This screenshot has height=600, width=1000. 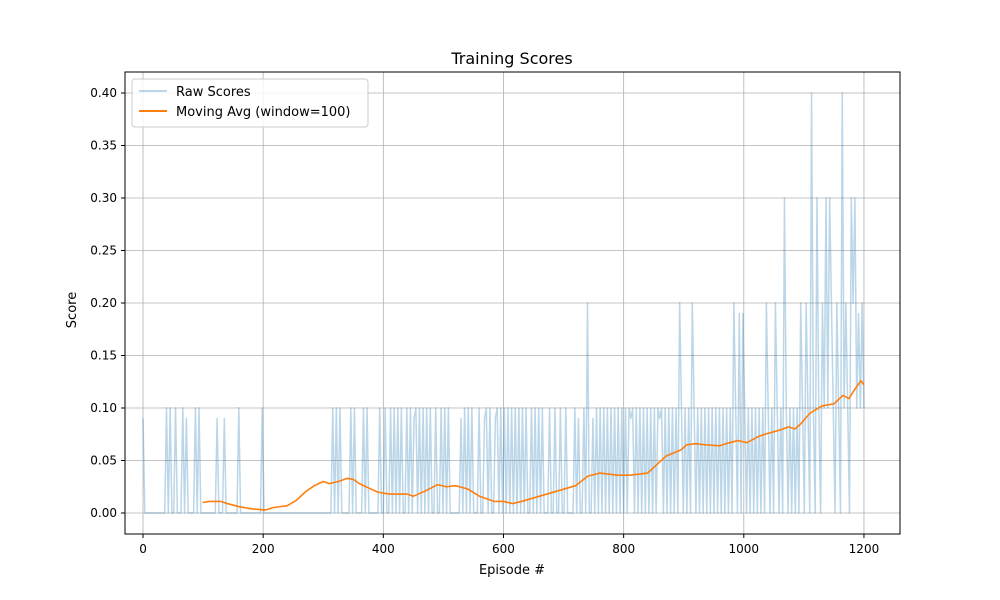 What do you see at coordinates (103, 251) in the screenshot?
I see `y-tick-label: 0.25` at bounding box center [103, 251].